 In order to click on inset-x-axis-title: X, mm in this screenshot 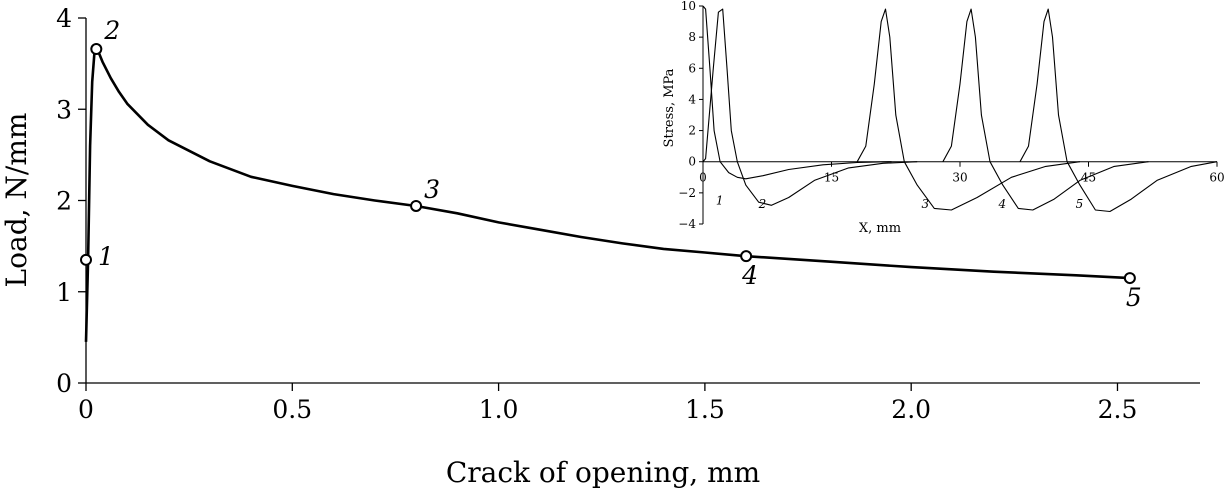, I will do `click(880, 228)`.